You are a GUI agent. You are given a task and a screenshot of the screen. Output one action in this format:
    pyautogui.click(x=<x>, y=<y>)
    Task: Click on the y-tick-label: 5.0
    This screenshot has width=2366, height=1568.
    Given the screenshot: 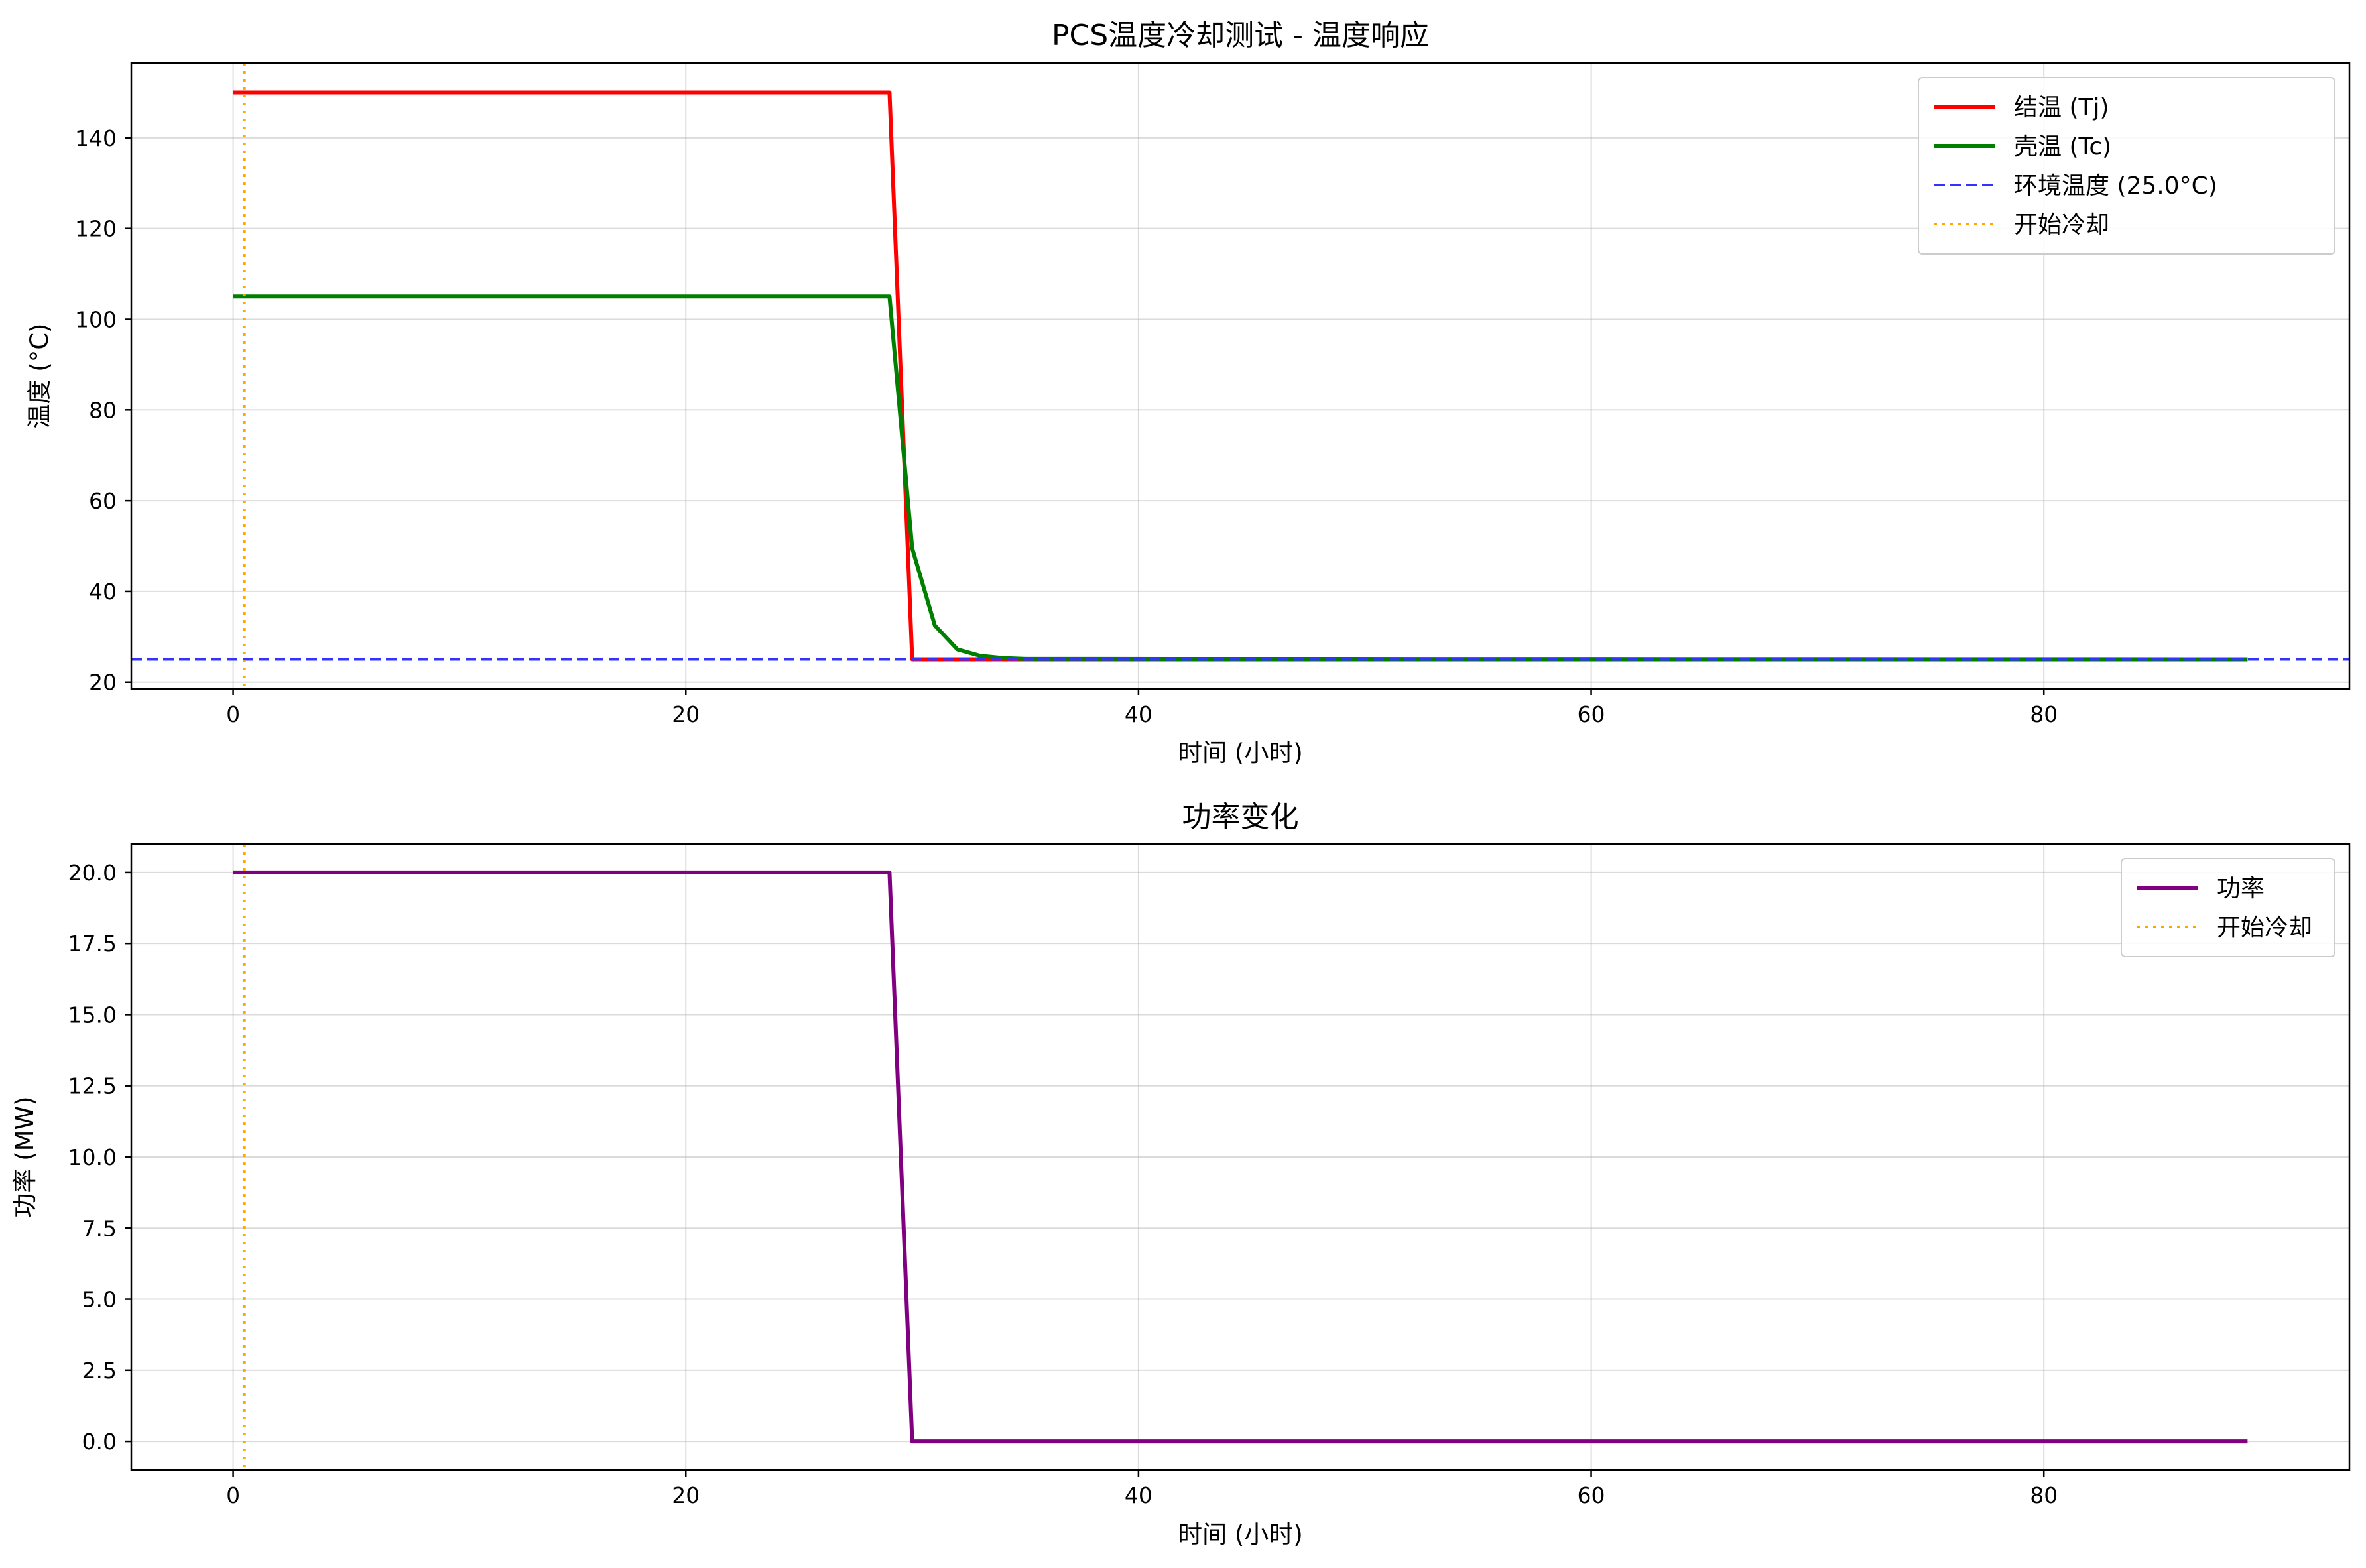 What is the action you would take?
    pyautogui.click(x=99, y=1300)
    